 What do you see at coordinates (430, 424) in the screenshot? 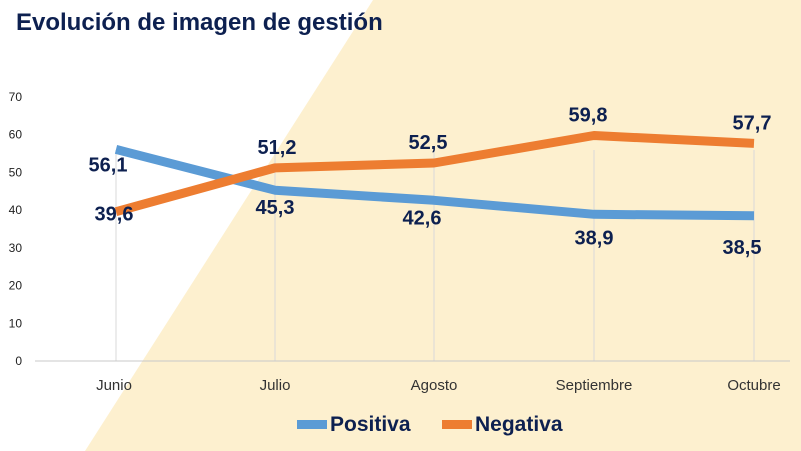
I see `legend: Positiva Negativa` at bounding box center [430, 424].